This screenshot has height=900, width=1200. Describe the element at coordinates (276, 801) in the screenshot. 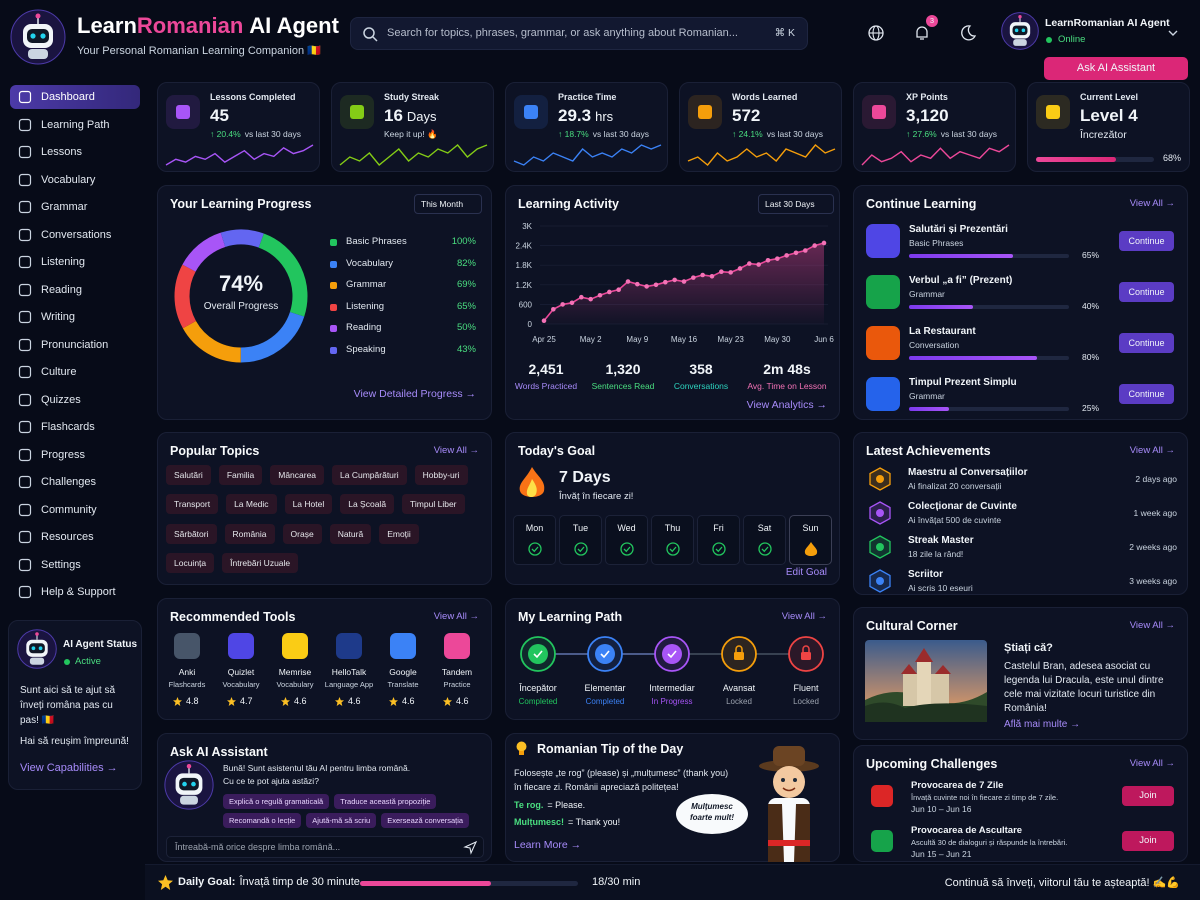

I see `suggestion-chip: Explică o regulă gramaticală` at that location.